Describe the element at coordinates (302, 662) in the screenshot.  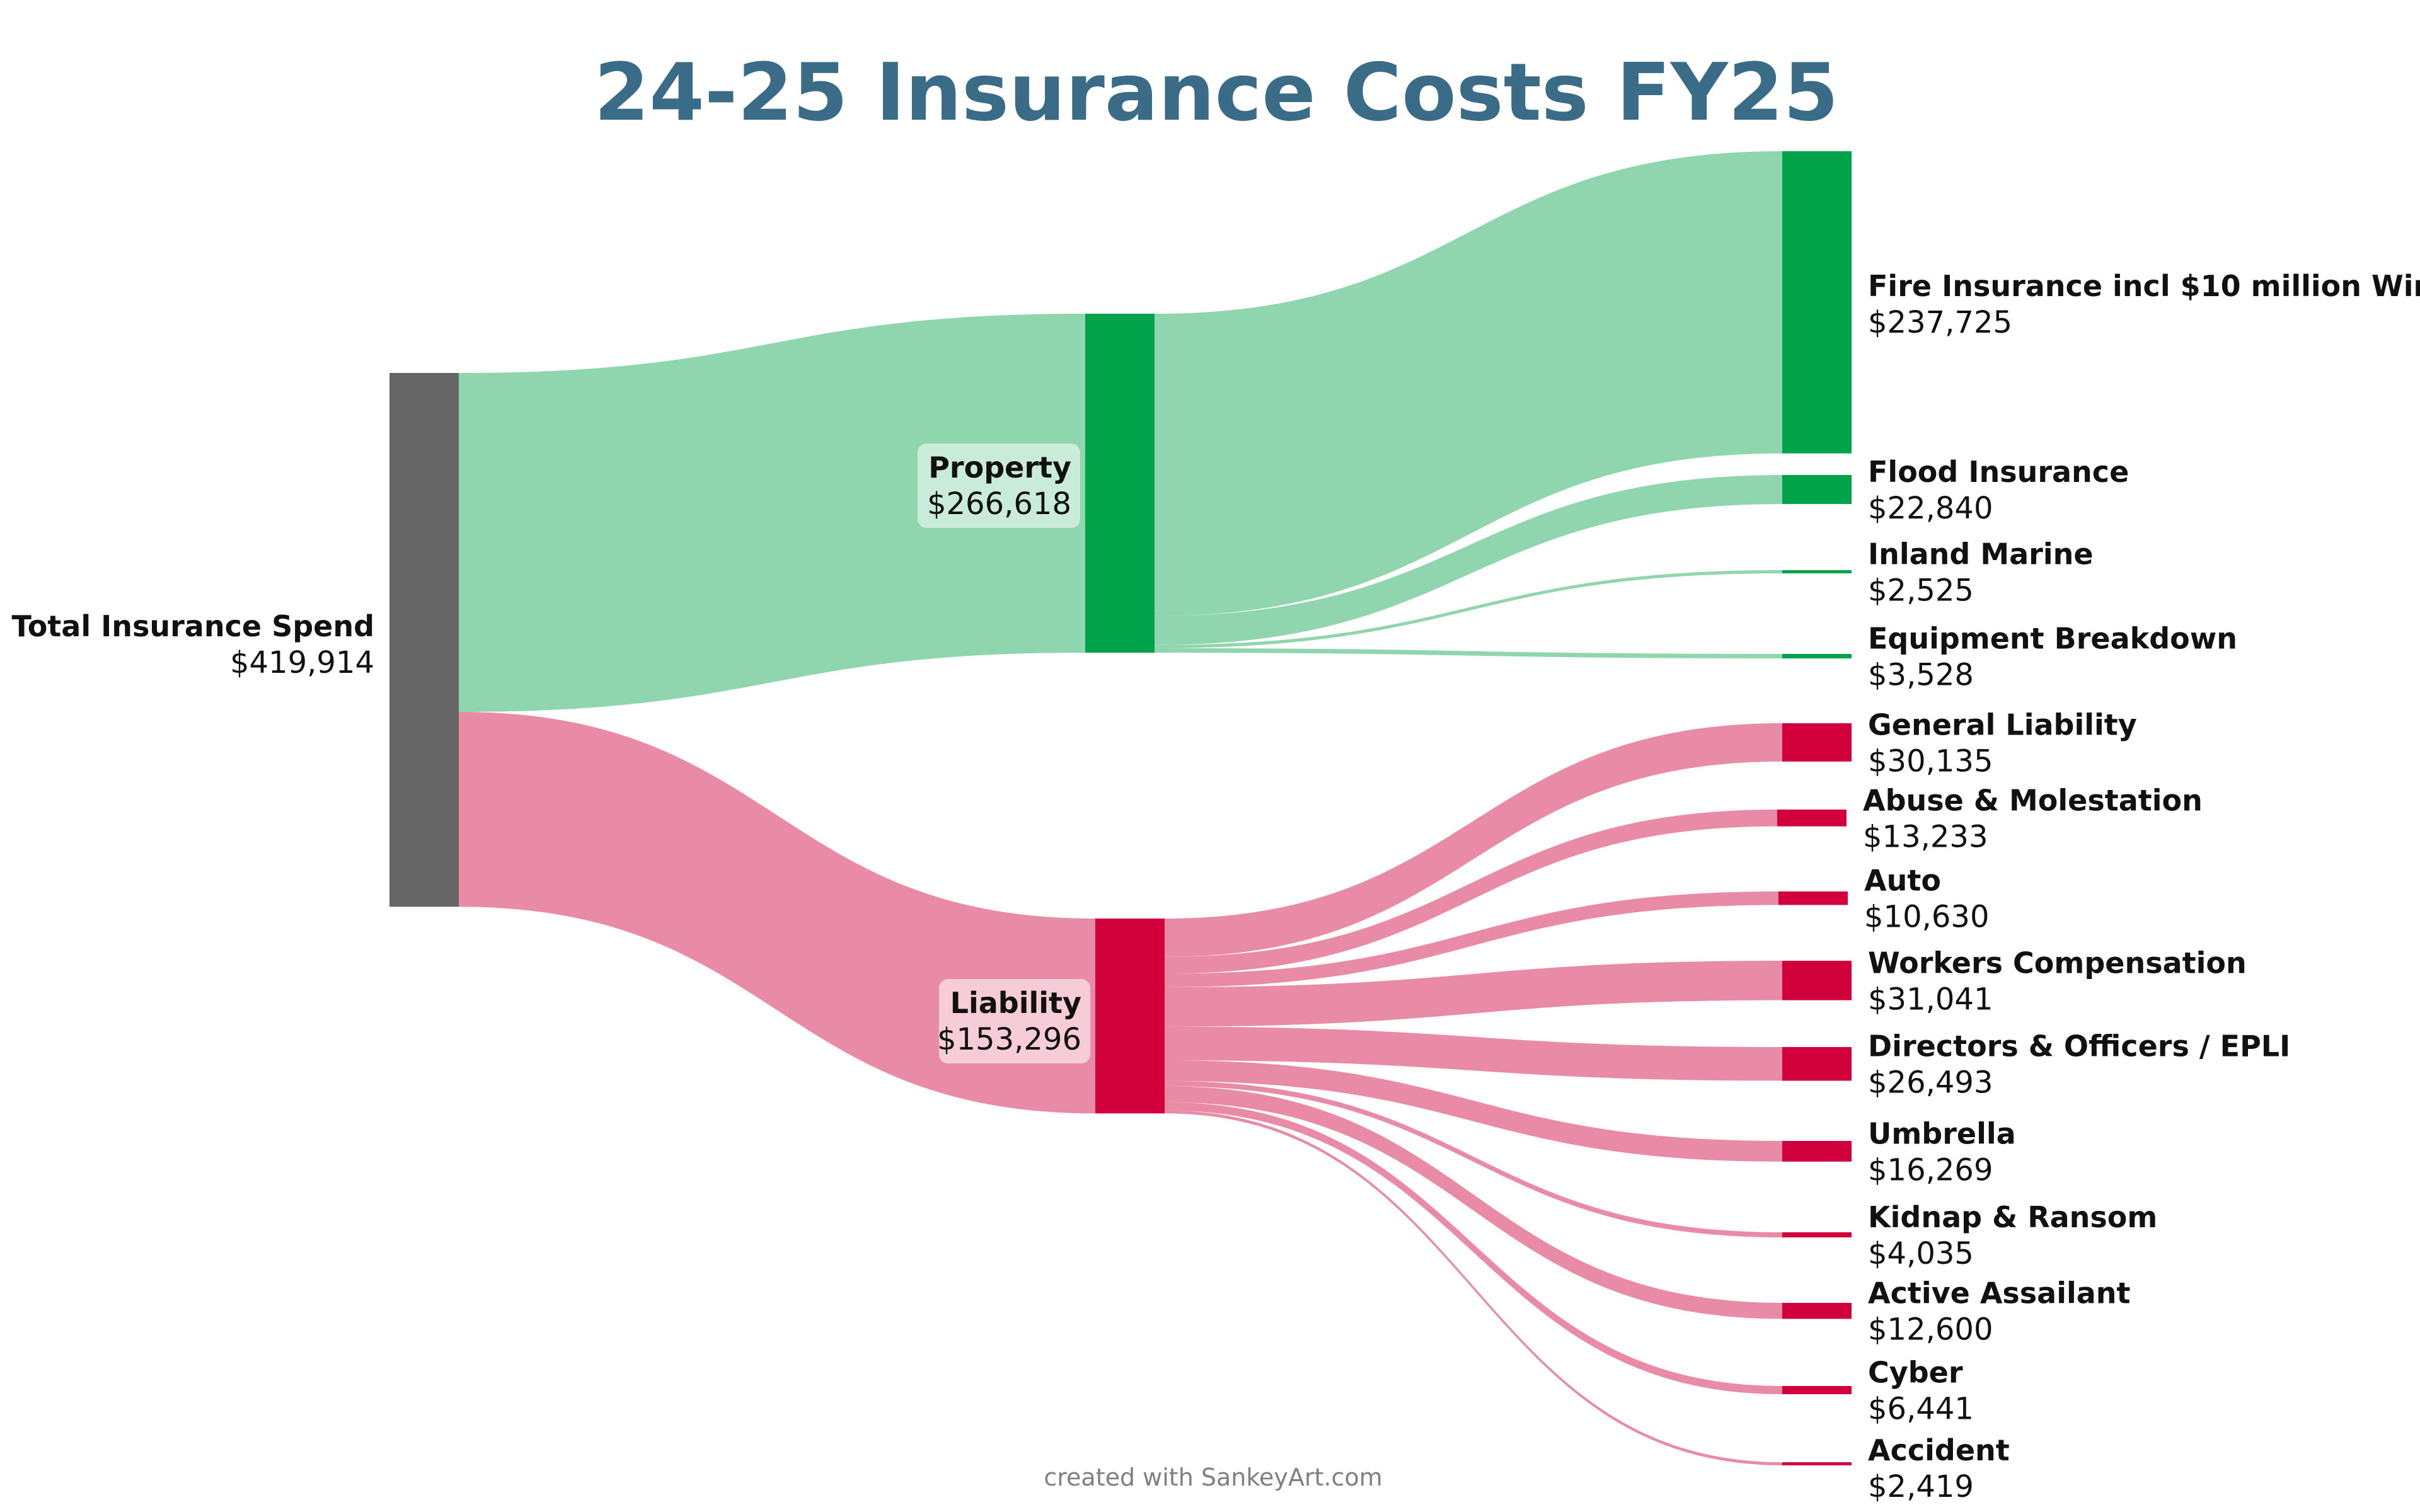
I see `node-value-total: $419,914` at that location.